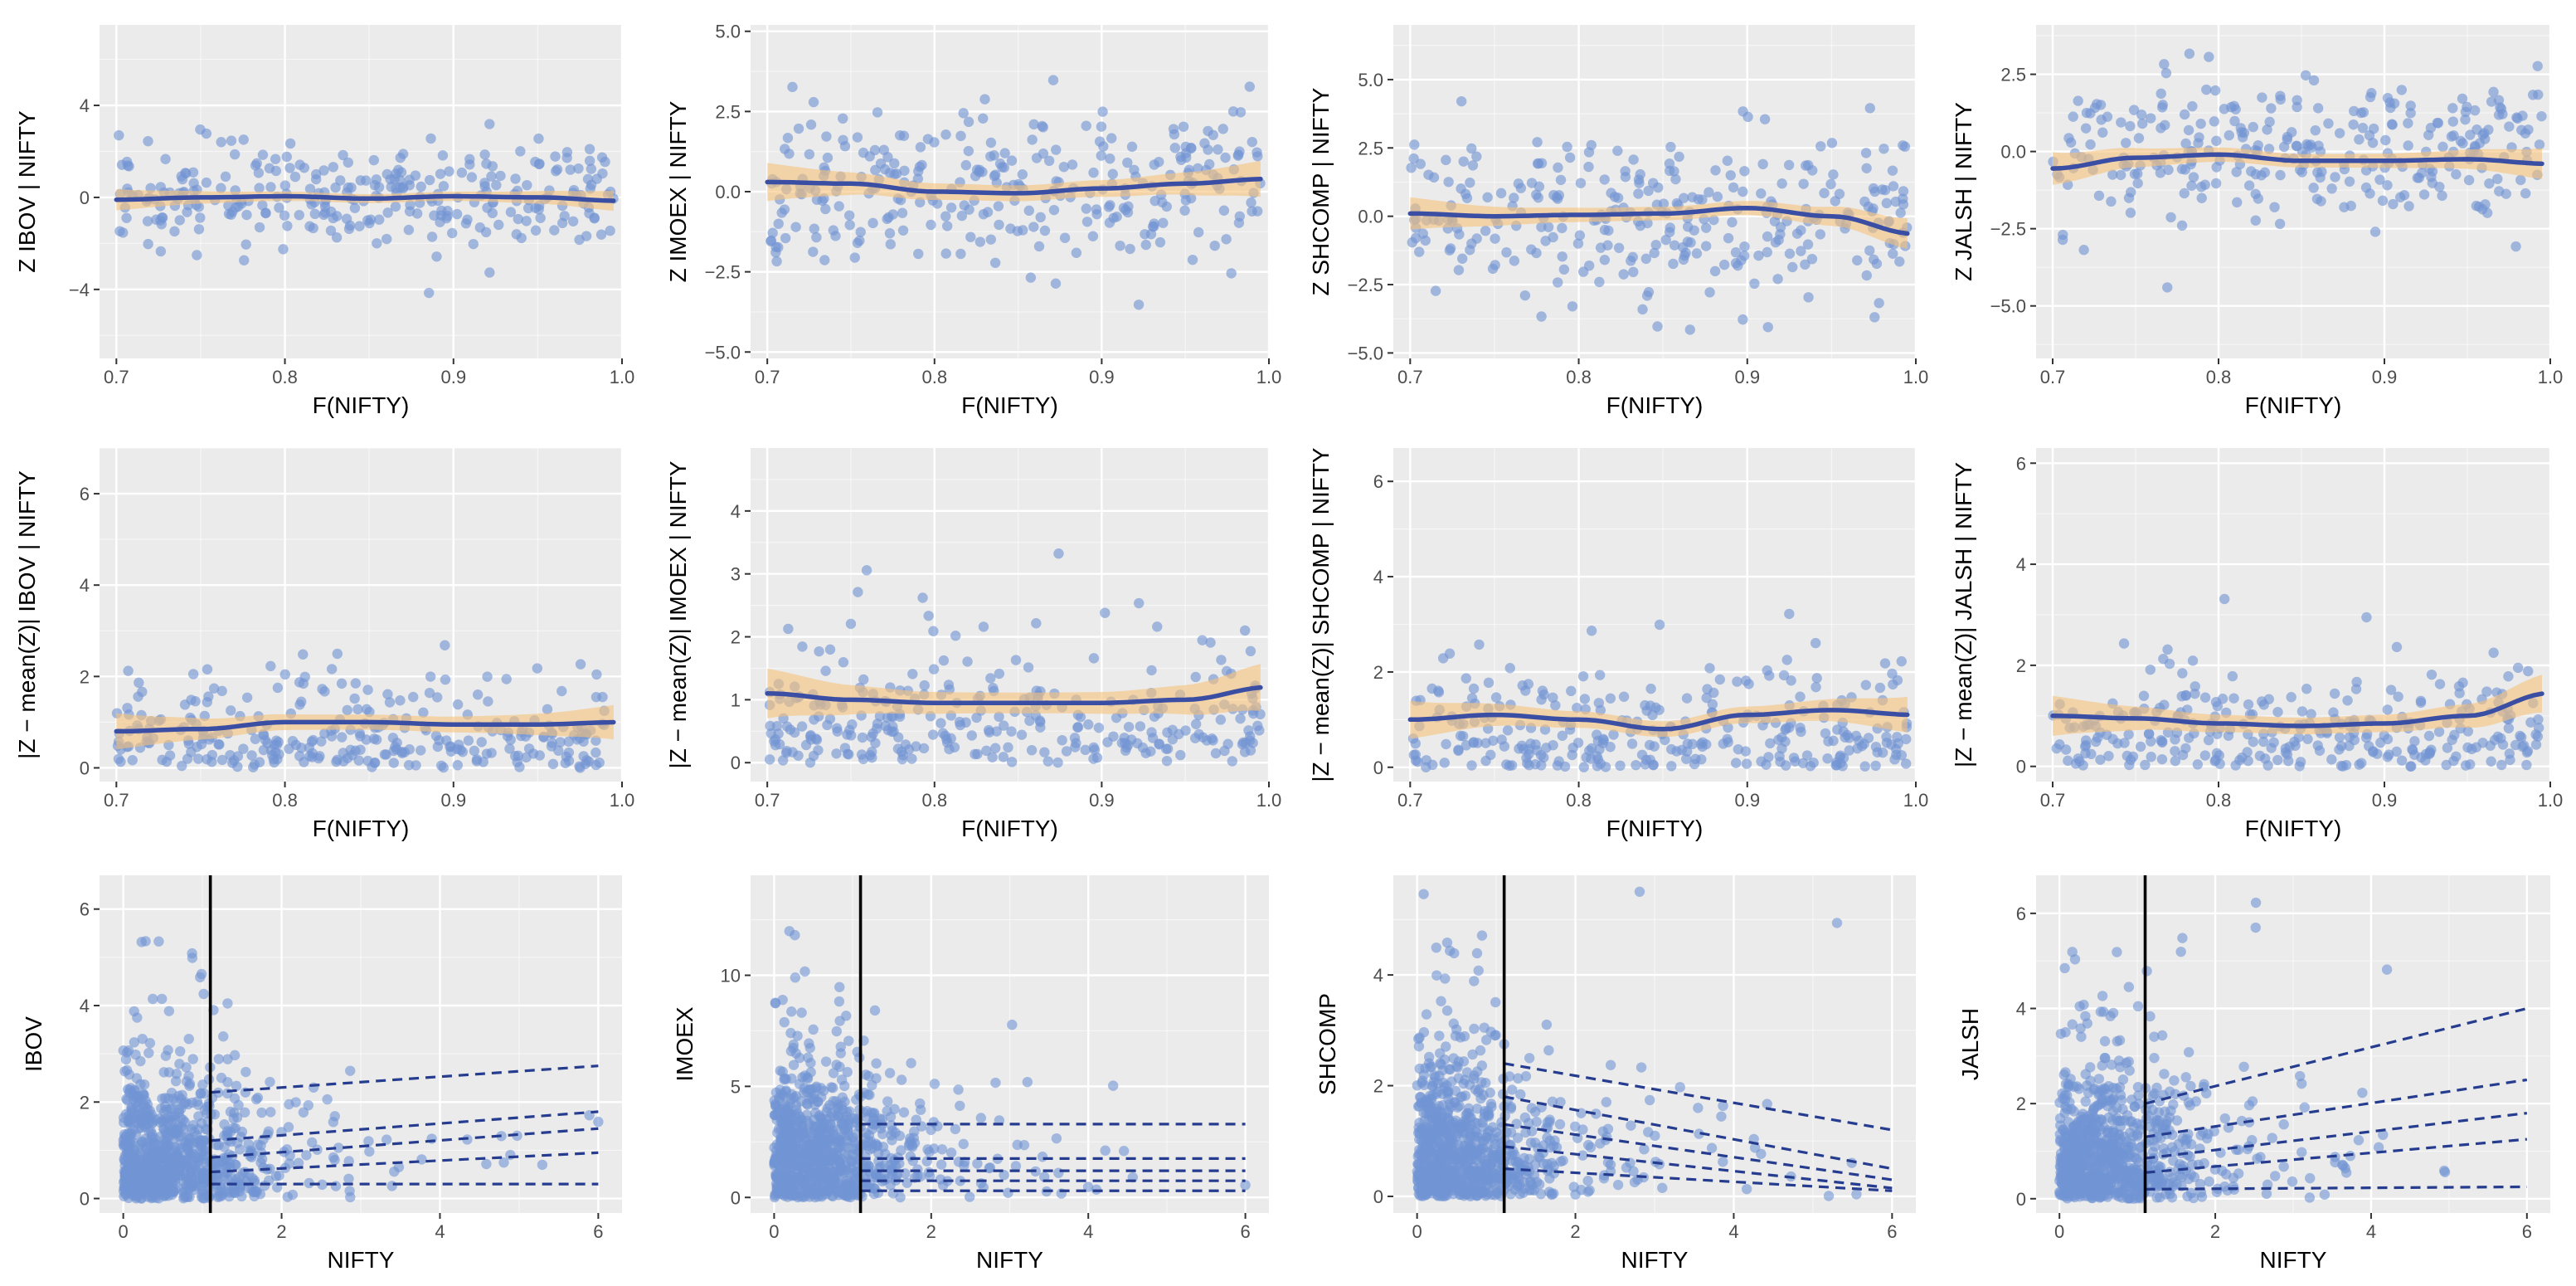 This screenshot has height=1286, width=2576. What do you see at coordinates (736, 1086) in the screenshot?
I see `y-tick-label: 5` at bounding box center [736, 1086].